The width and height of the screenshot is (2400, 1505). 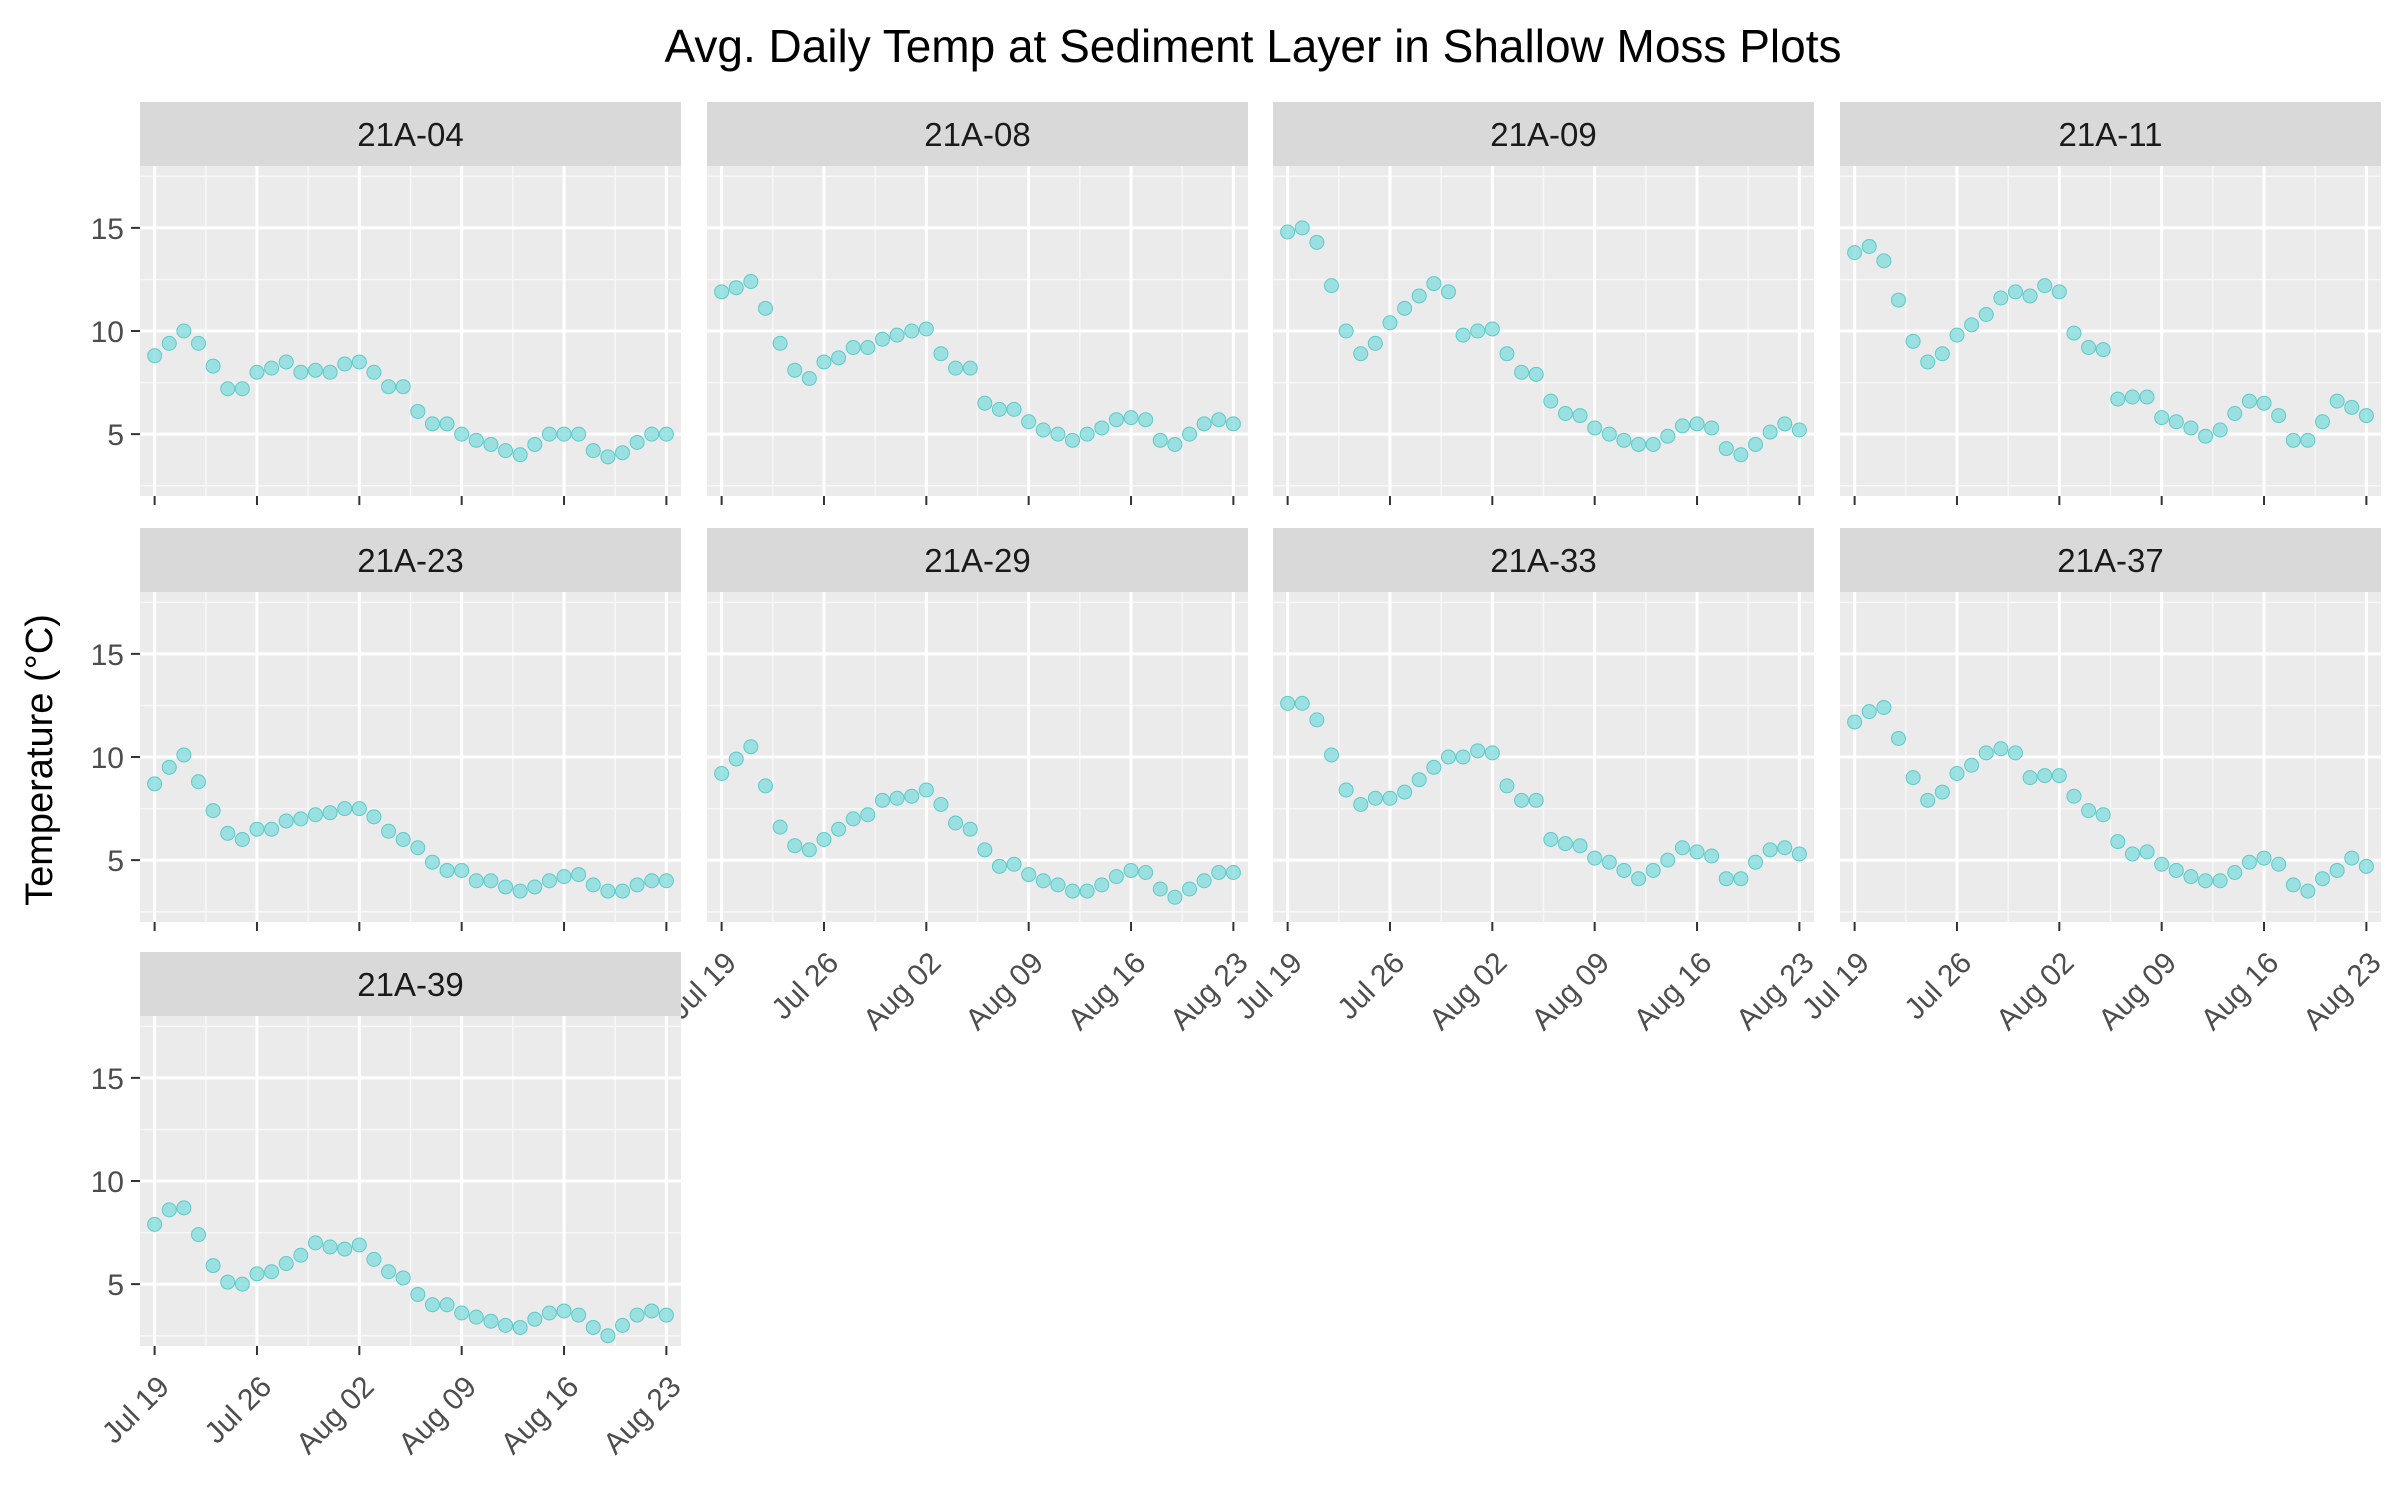 What do you see at coordinates (410, 984) in the screenshot?
I see `facet-strip-label: 21A-39` at bounding box center [410, 984].